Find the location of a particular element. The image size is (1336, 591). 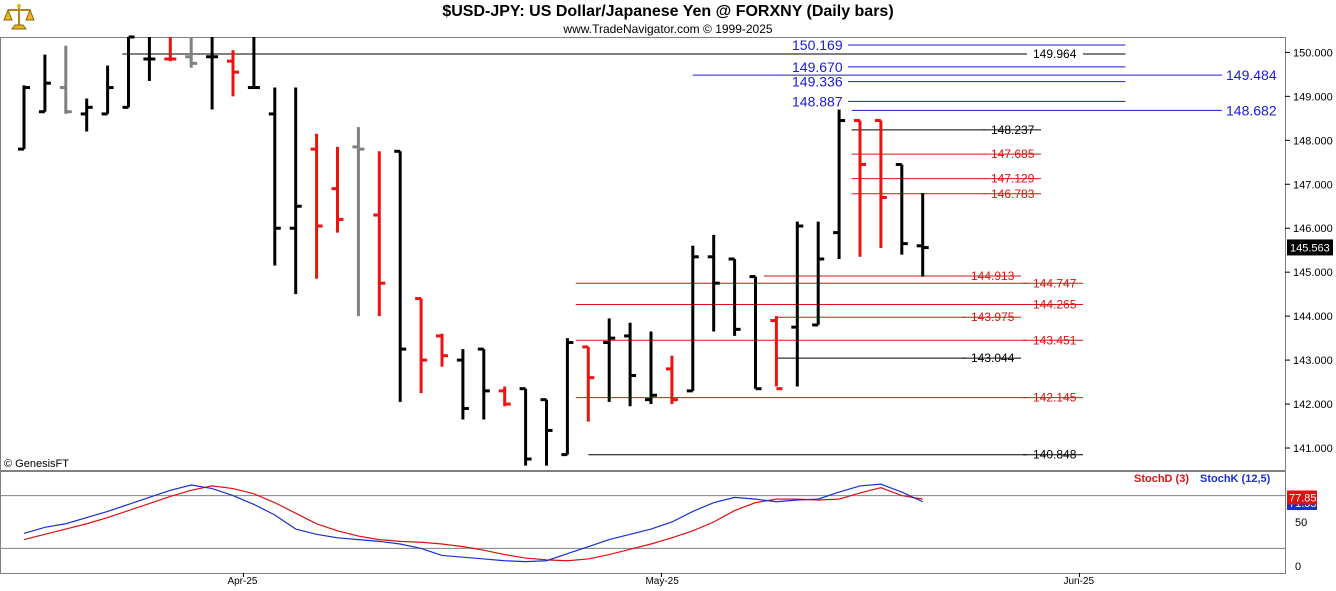

price-tick-label: 148.000 is located at coordinates (1313, 141).